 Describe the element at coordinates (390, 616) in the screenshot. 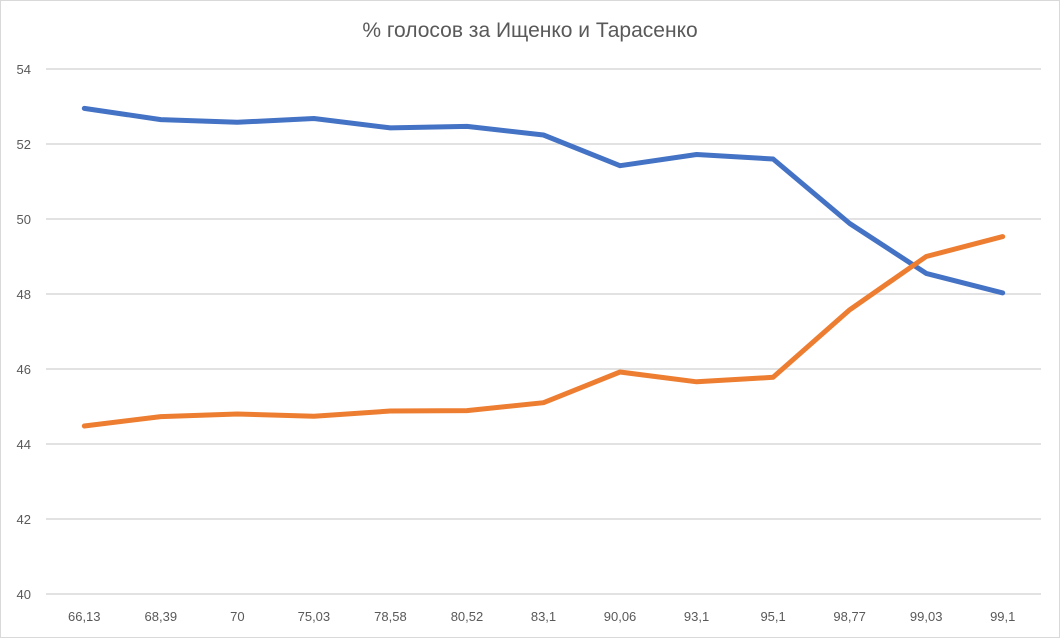

I see `x-tick-label: 78,58` at that location.